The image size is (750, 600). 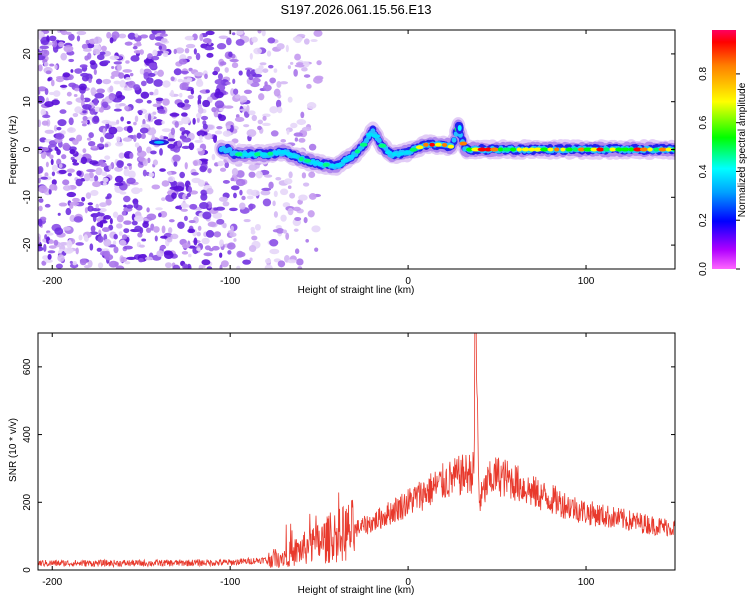 I want to click on colorbar-tick-label: 0.4, so click(x=703, y=171).